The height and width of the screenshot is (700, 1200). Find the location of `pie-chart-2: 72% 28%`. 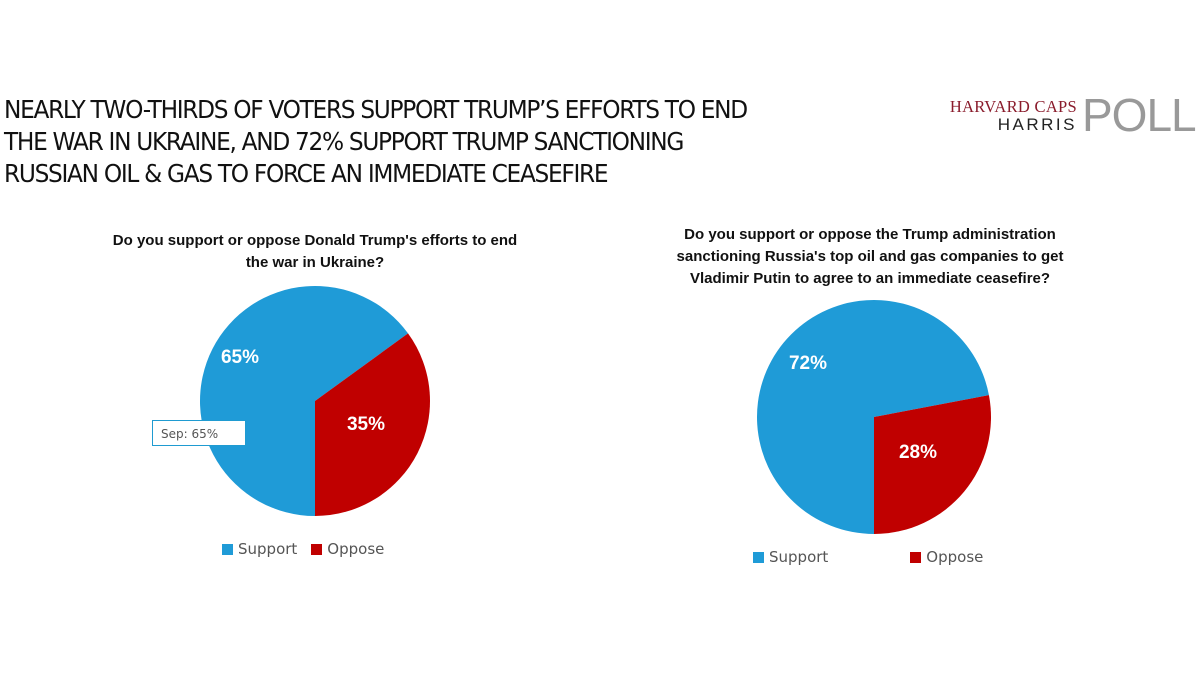

pie-chart-2: 72% 28% is located at coordinates (874, 417).